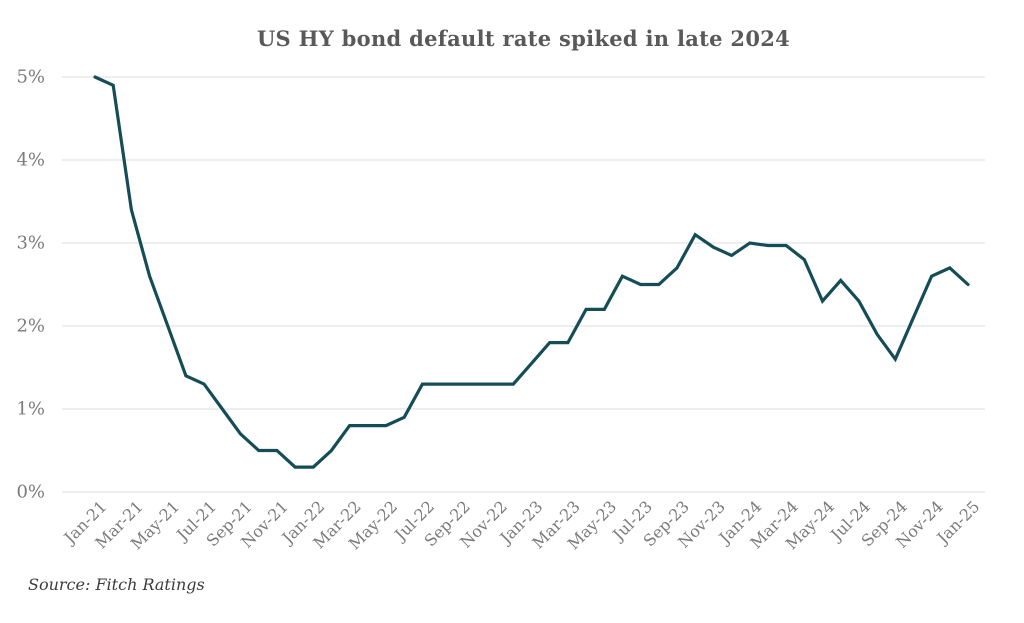 This screenshot has height=623, width=1024. I want to click on y-tick-label: 1%, so click(30, 409).